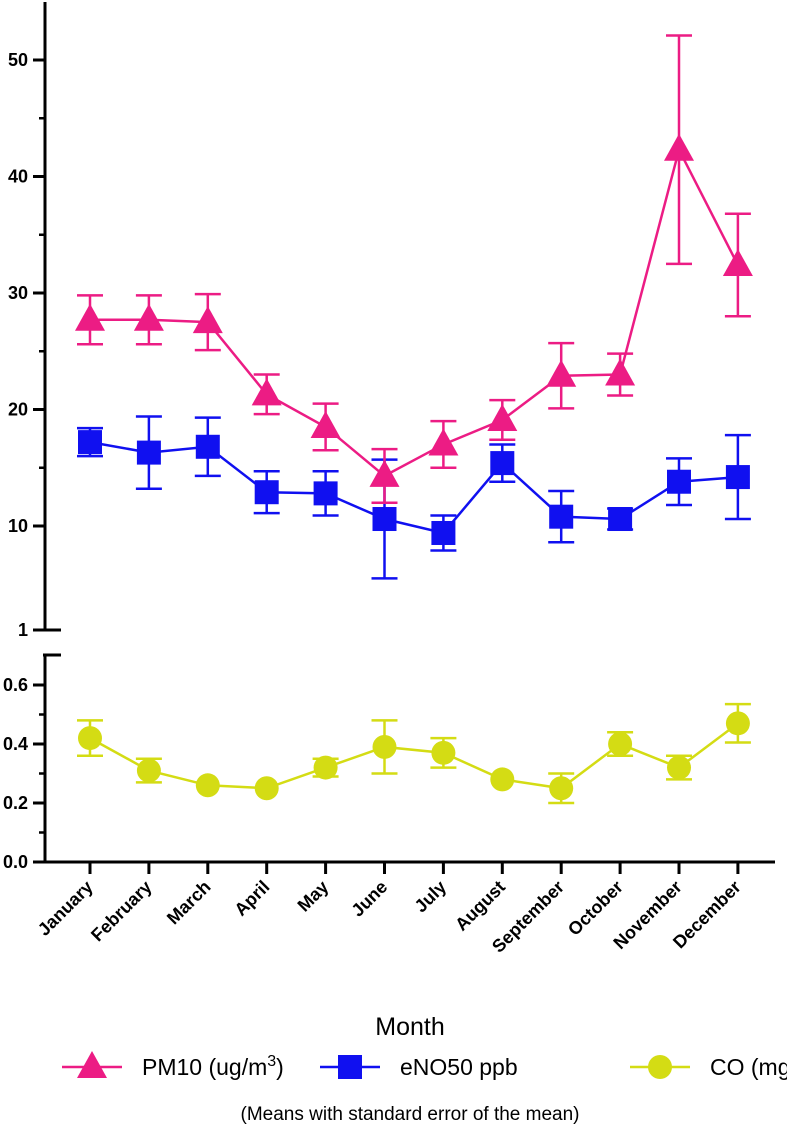 The width and height of the screenshot is (787, 1131). I want to click on lower-y-tick-label: 0.2, so click(15, 803).